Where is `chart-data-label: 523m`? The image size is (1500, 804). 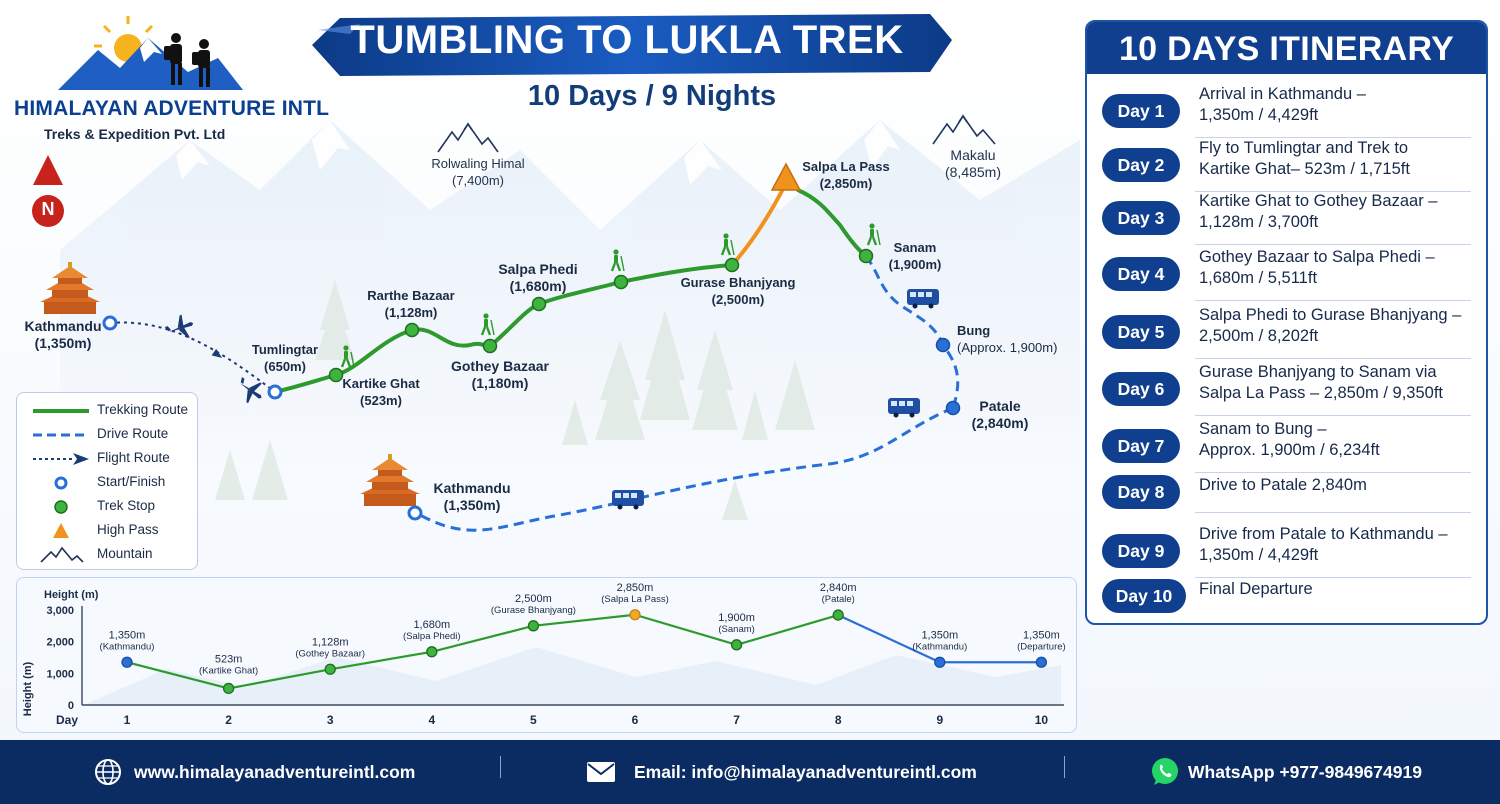 chart-data-label: 523m is located at coordinates (229, 659).